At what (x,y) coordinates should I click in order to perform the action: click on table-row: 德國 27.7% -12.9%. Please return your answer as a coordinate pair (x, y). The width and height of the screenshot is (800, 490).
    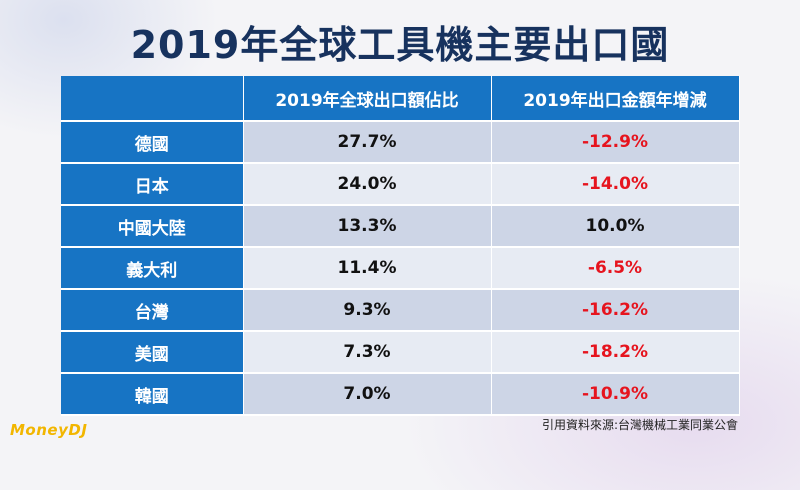
    Looking at the image, I should click on (400, 142).